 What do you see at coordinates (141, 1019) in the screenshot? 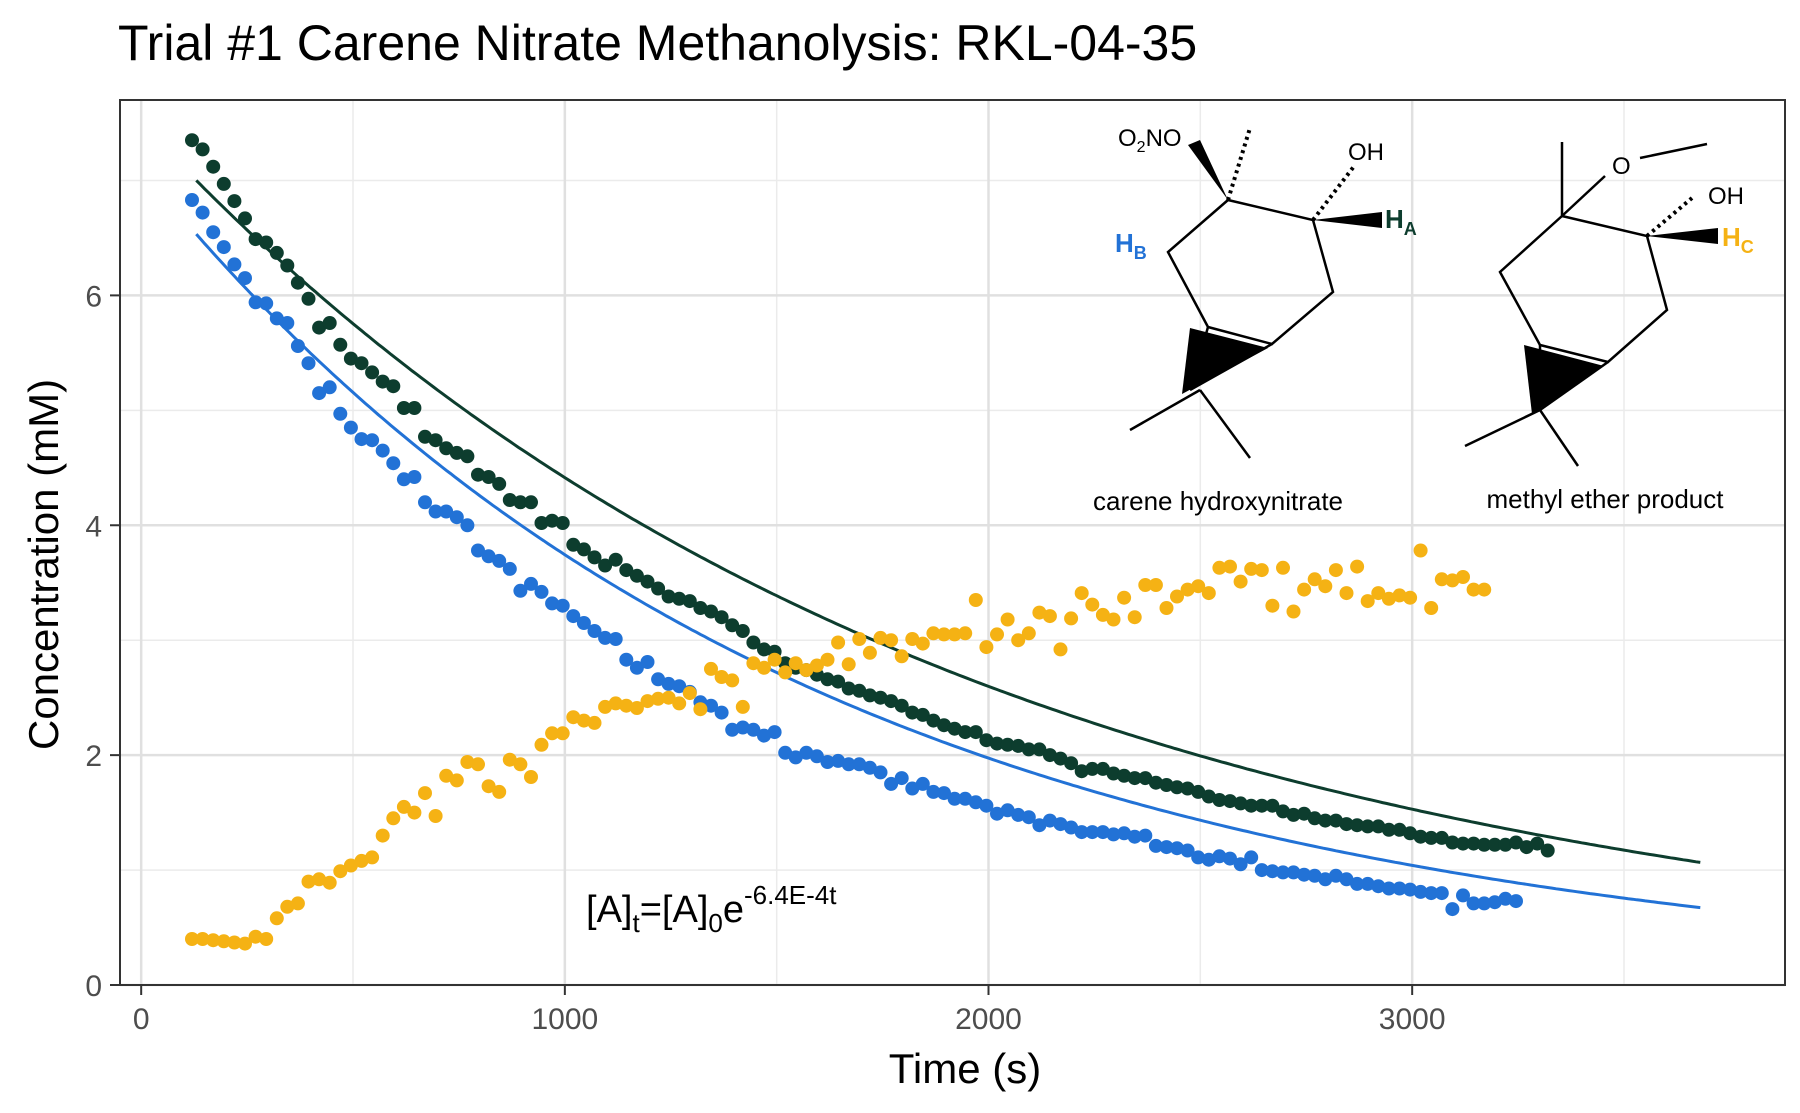
I see `x-tick-label: 0` at bounding box center [141, 1019].